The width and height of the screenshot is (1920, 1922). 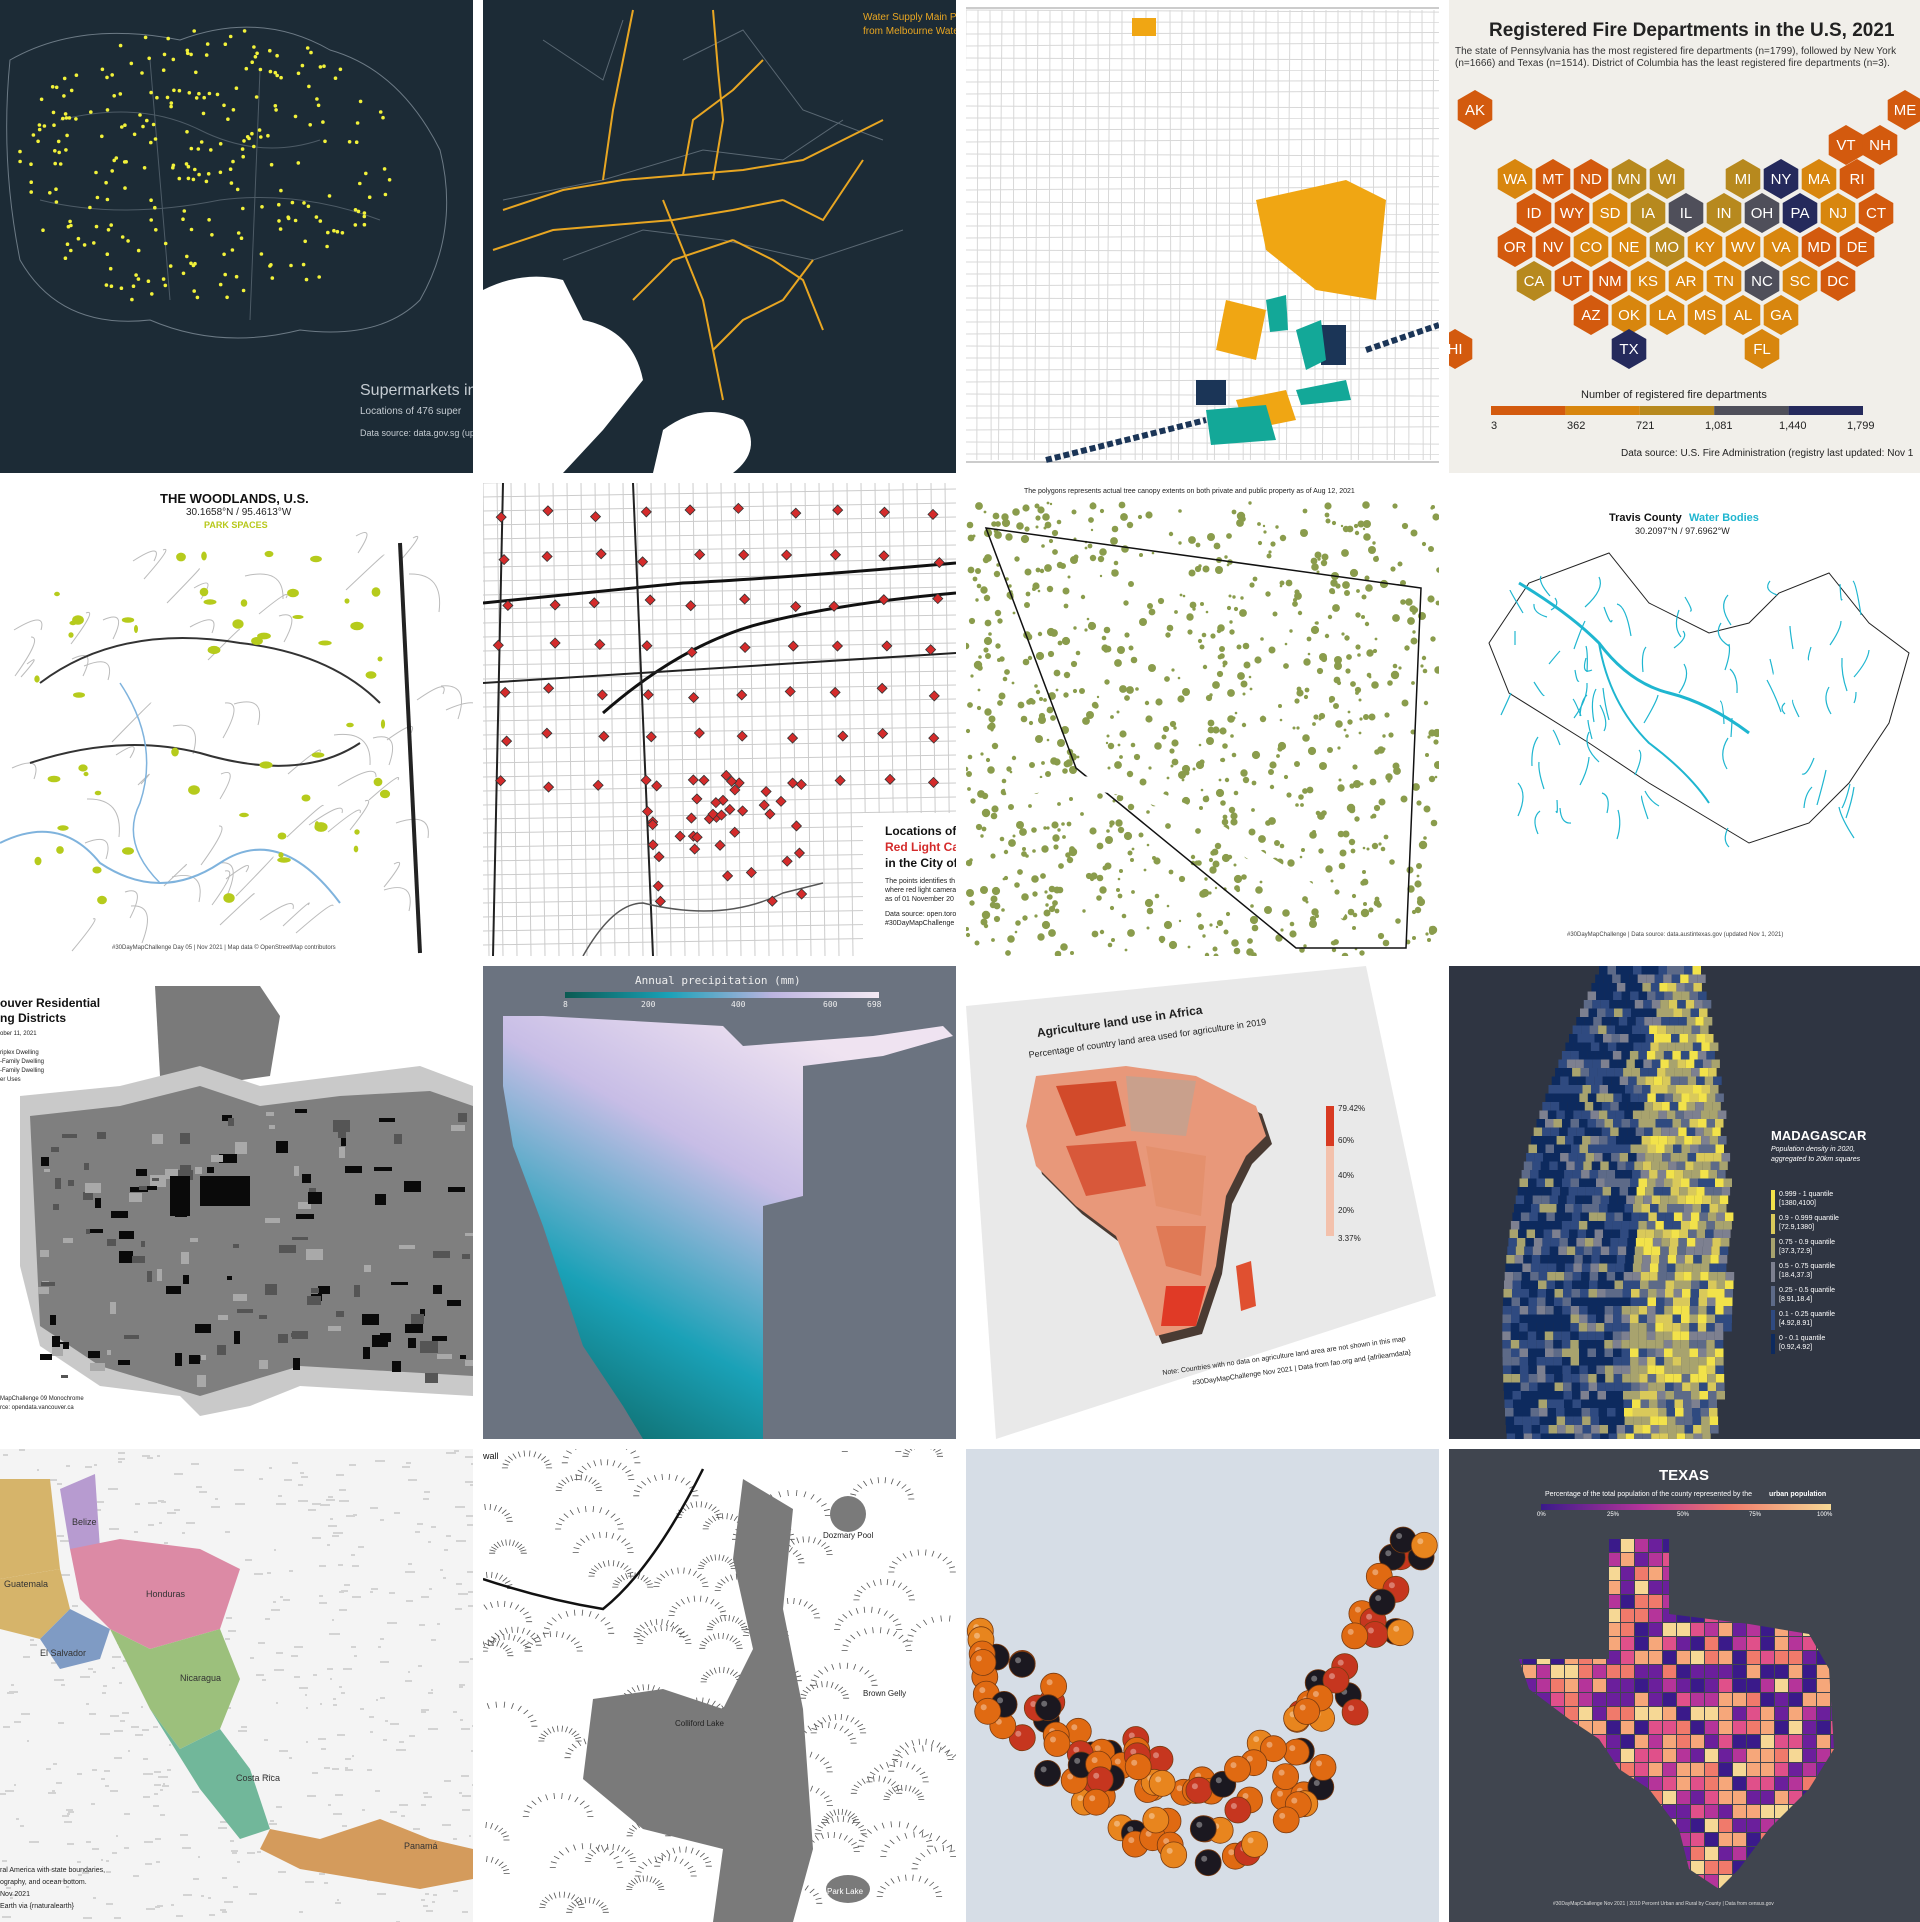 I want to click on zoning-parcel, so click(x=138, y=1259).